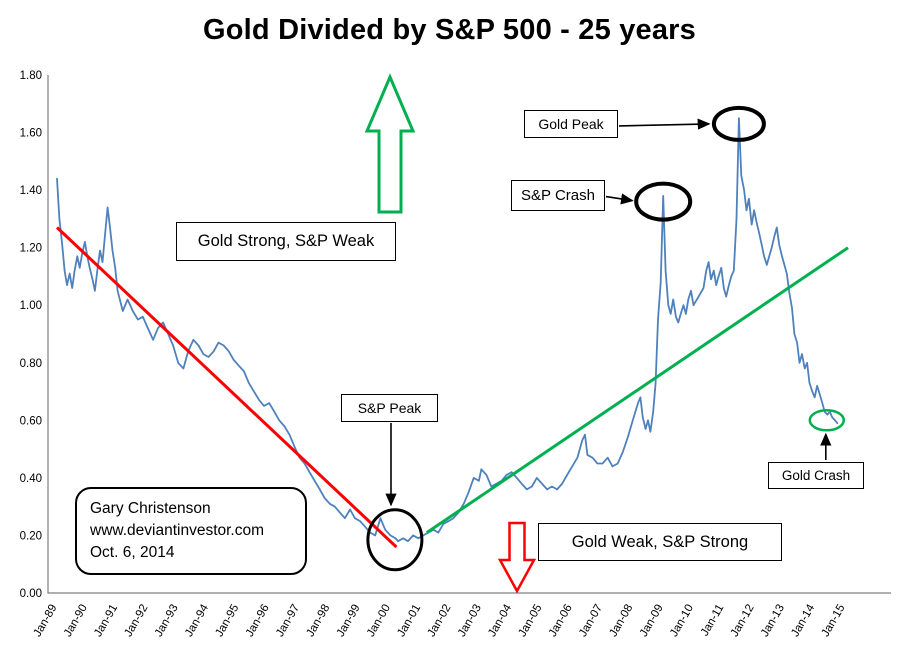 The height and width of the screenshot is (659, 899). Describe the element at coordinates (561, 621) in the screenshot. I see `x-tick-label: Jan-06` at that location.